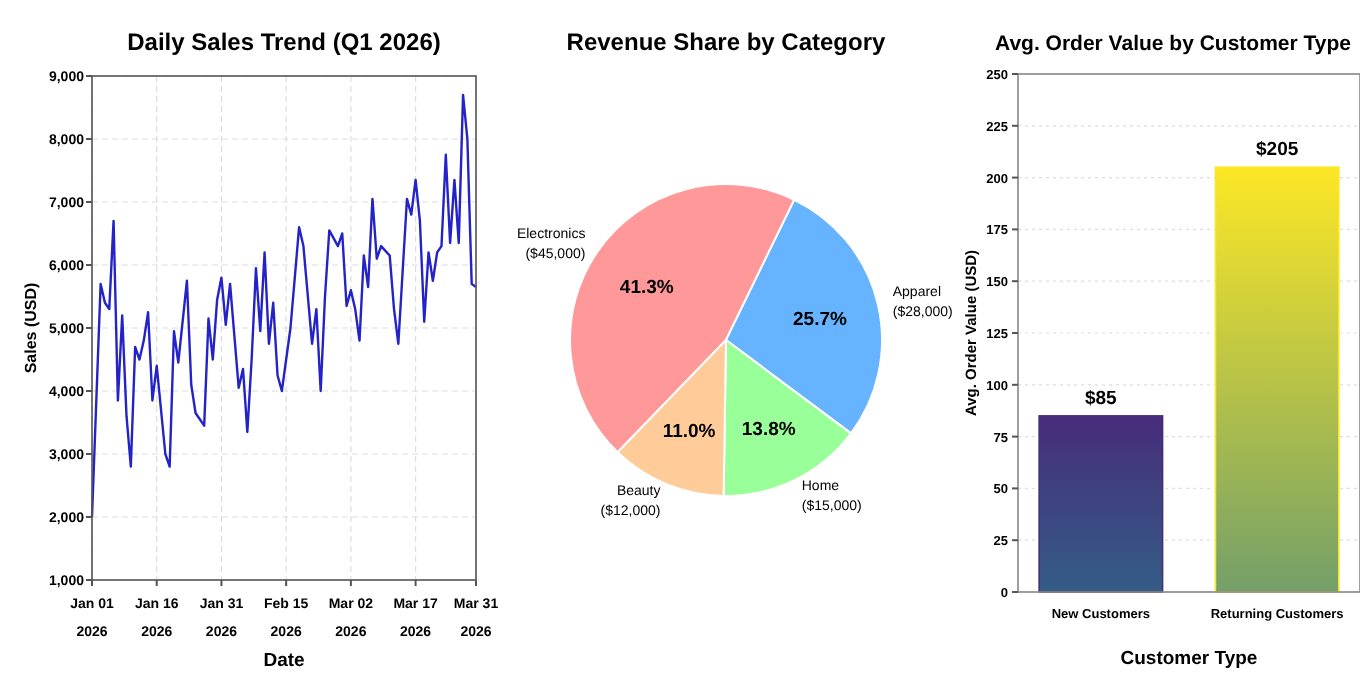 The width and height of the screenshot is (1360, 680). I want to click on y-axis-title: Sales (USD), so click(31, 327).